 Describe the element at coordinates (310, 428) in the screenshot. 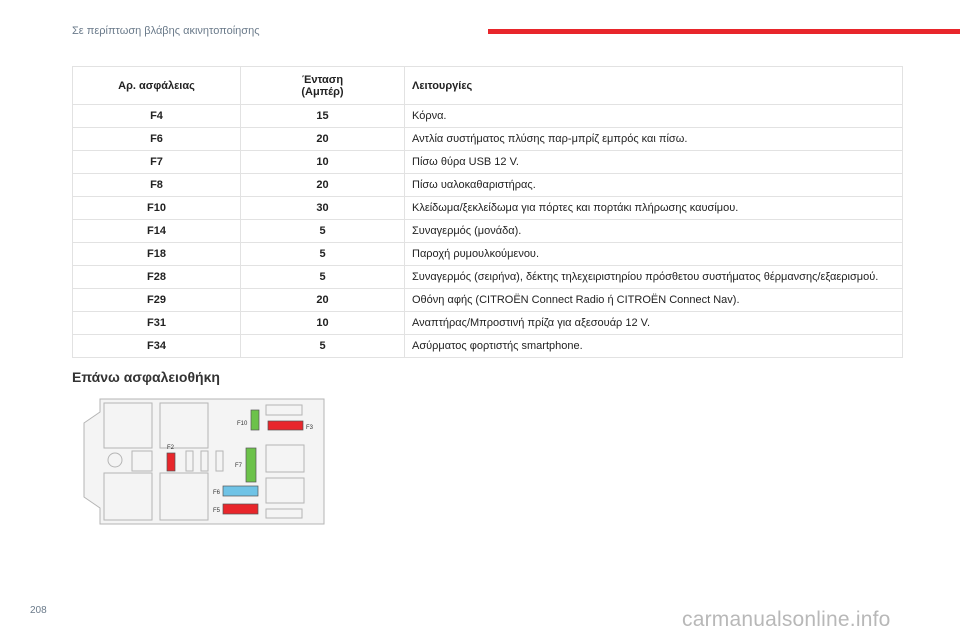

I see `label-f3: F3` at that location.